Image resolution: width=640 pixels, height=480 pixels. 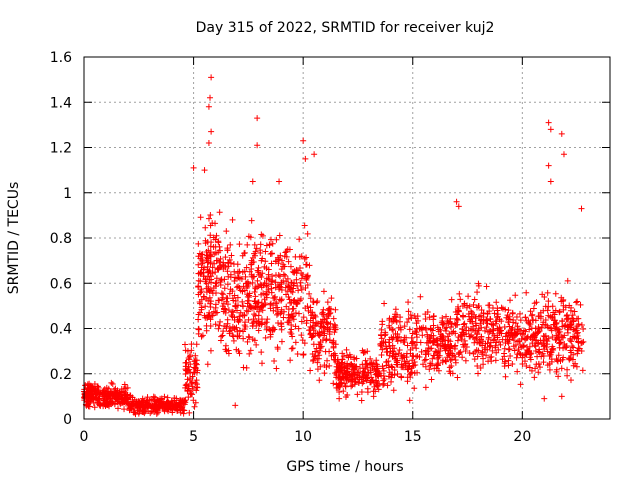 I want to click on y-axis-label: SRMTID / TECUs, so click(x=14, y=238).